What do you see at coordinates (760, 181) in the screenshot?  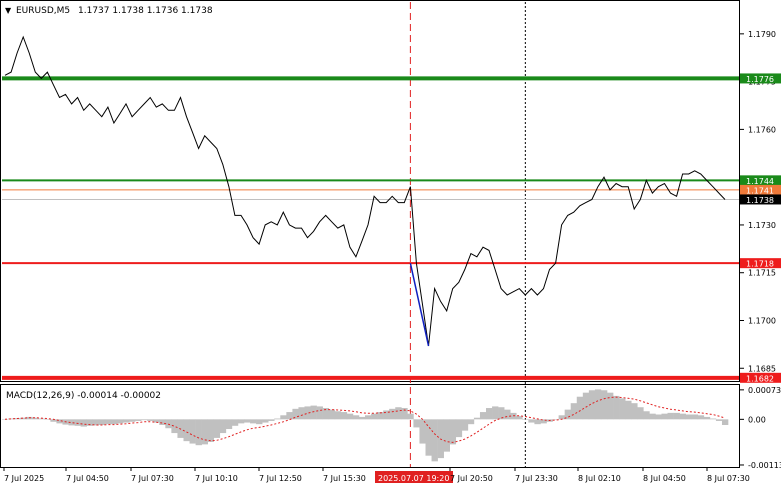 I see `level-label-text: 1.1744` at bounding box center [760, 181].